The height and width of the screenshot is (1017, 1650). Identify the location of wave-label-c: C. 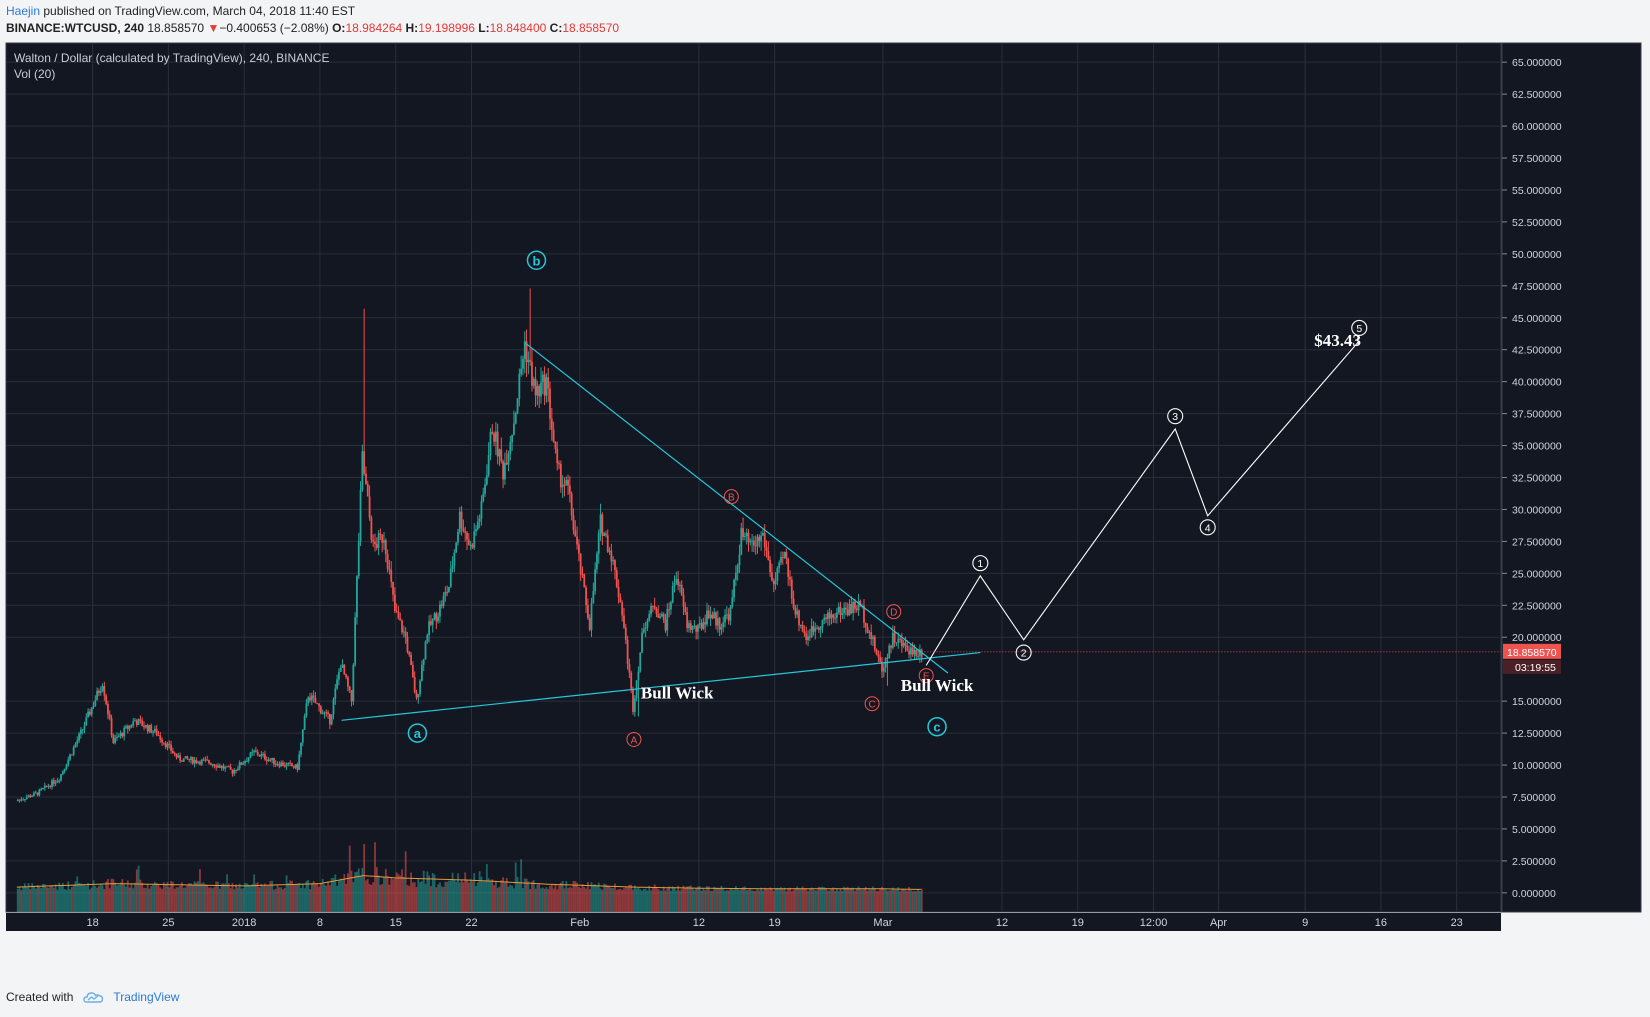
(872, 704).